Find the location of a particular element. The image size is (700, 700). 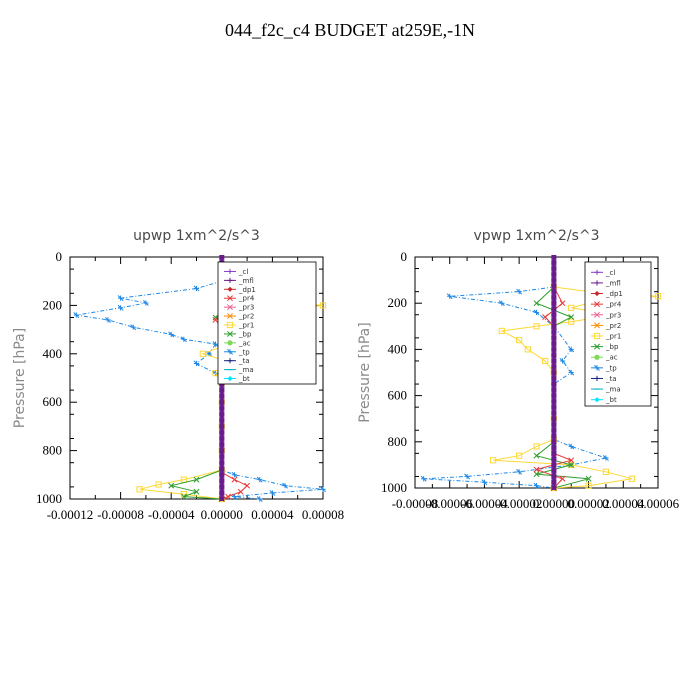

x-tick-label: -0.00012 is located at coordinates (70, 514).